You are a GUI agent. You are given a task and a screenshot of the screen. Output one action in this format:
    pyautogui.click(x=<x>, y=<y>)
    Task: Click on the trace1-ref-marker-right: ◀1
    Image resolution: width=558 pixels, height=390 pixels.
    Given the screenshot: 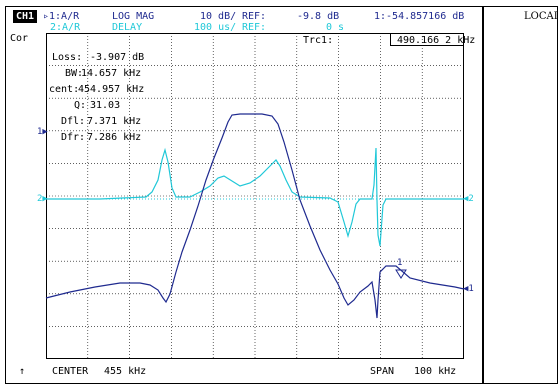 What is the action you would take?
    pyautogui.click(x=468, y=289)
    